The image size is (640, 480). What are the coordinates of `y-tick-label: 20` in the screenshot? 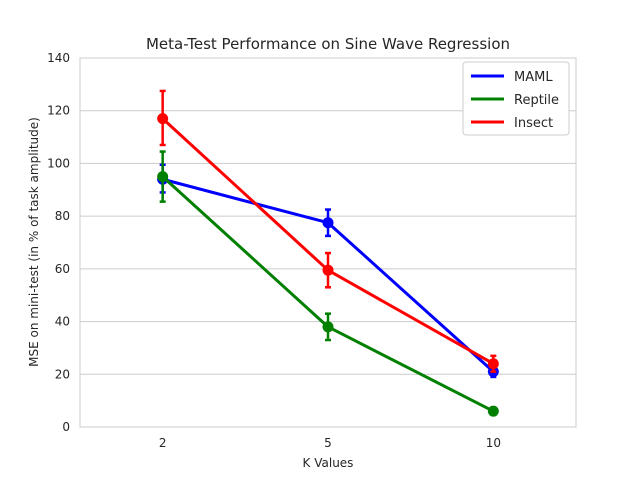 It's located at (62, 374).